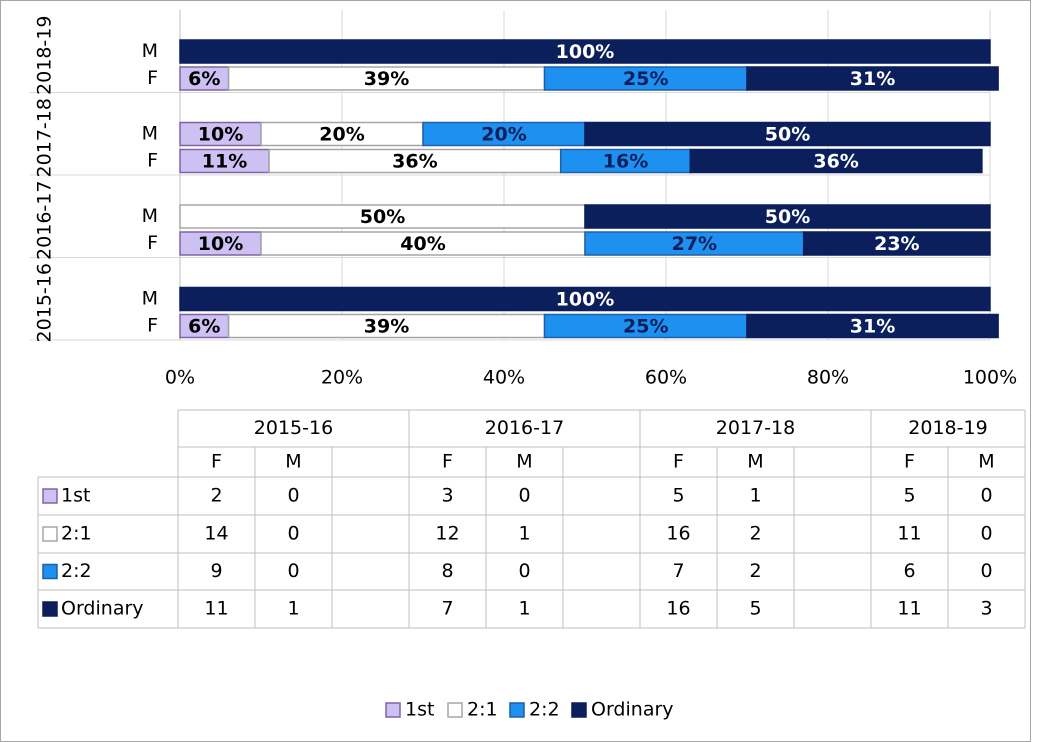  Describe the element at coordinates (45, 302) in the screenshot. I see `group-label: 2015-16` at that location.